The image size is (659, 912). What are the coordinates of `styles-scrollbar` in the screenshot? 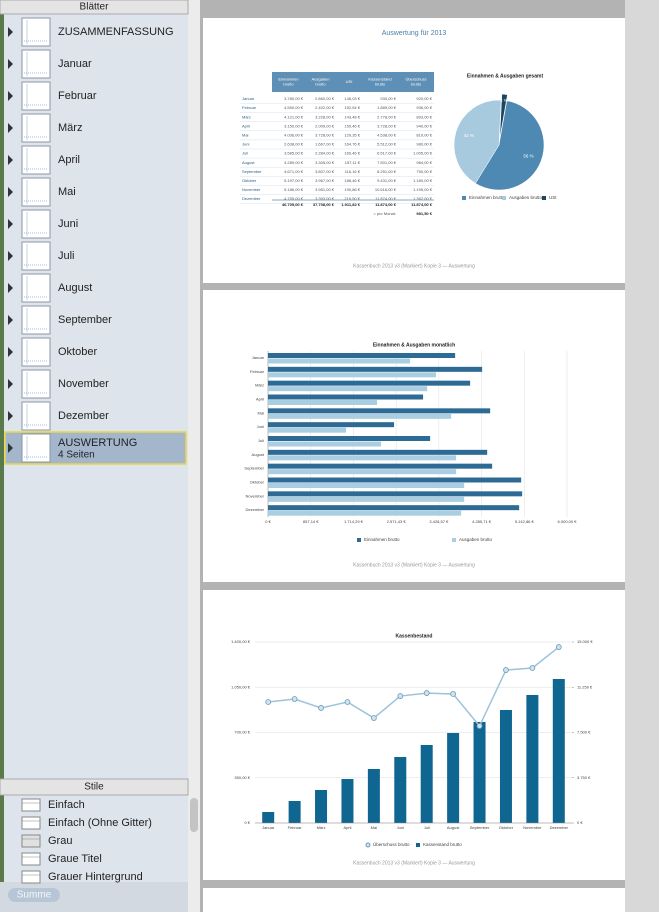 It's located at (194, 815).